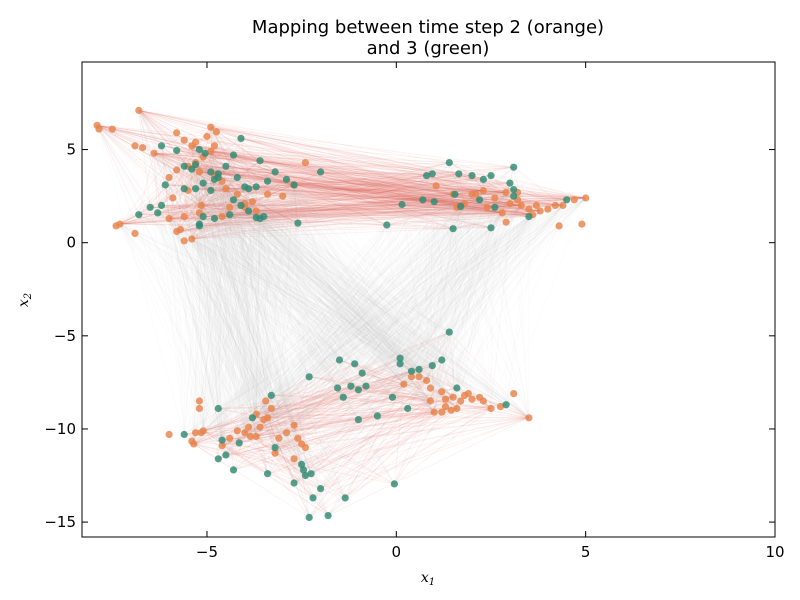  Describe the element at coordinates (60, 522) in the screenshot. I see `y-tick-label: −15` at that location.